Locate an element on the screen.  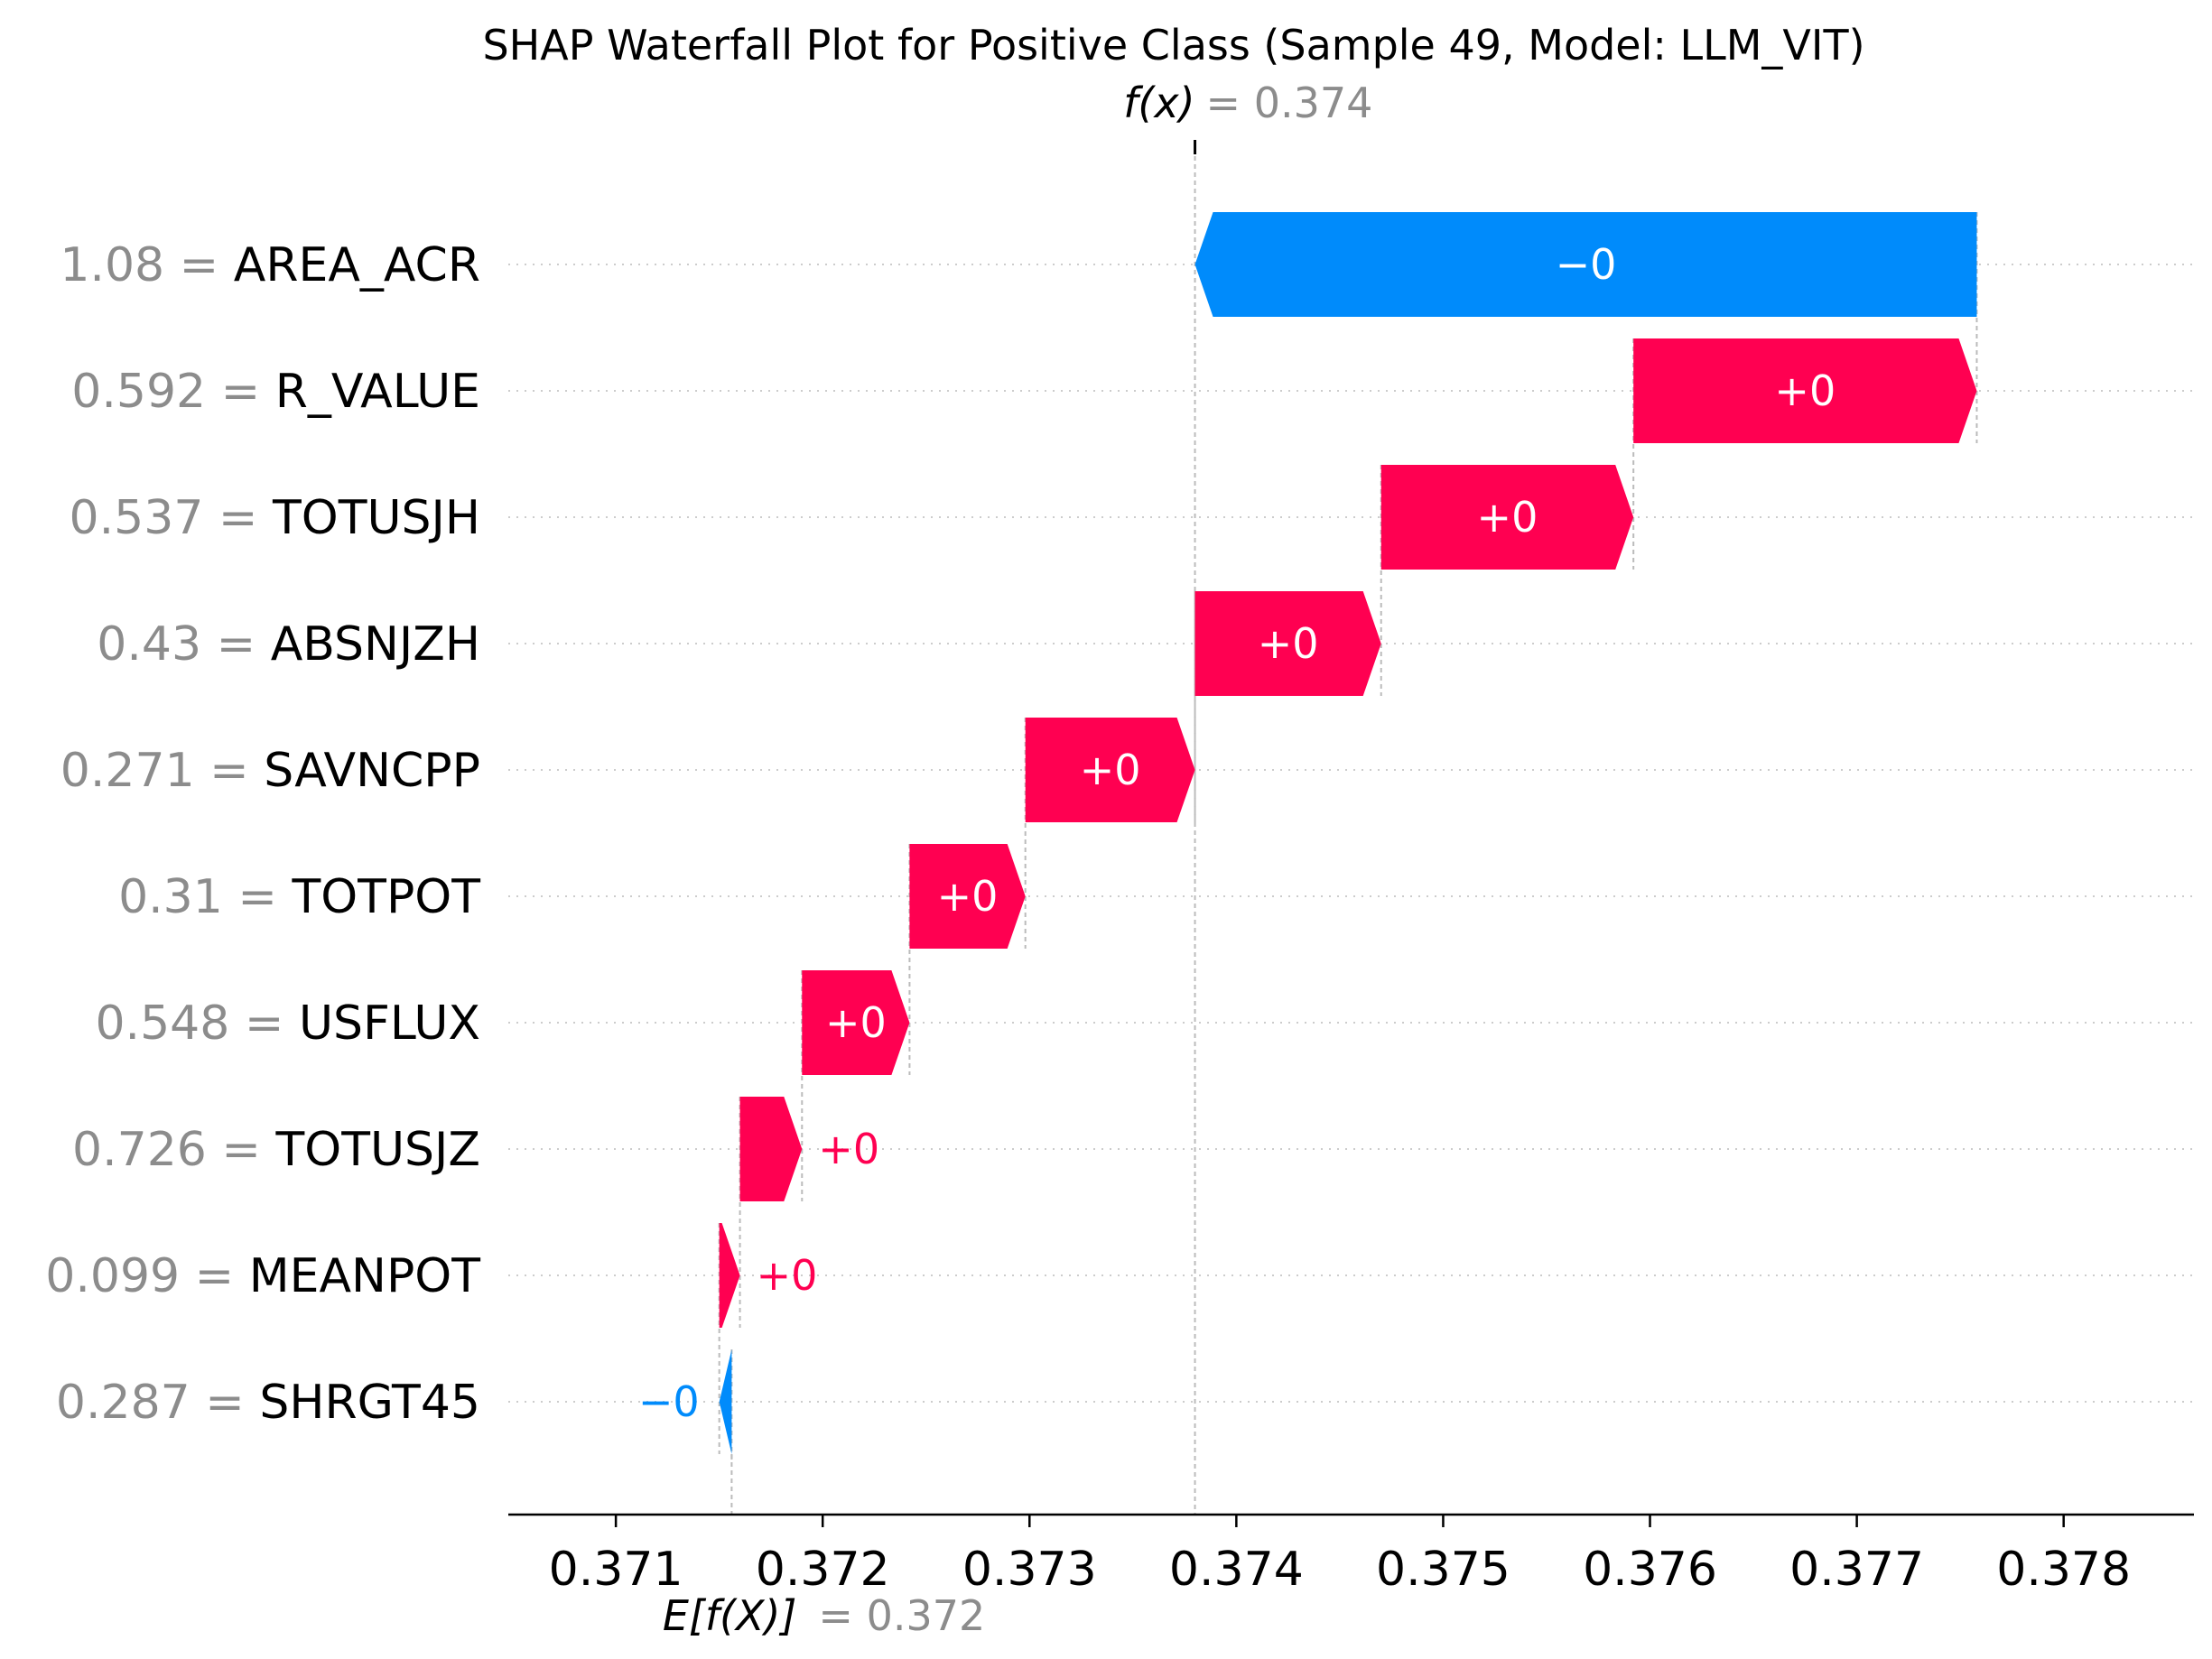
x-tick-label: 0.376 is located at coordinates (1650, 1570).